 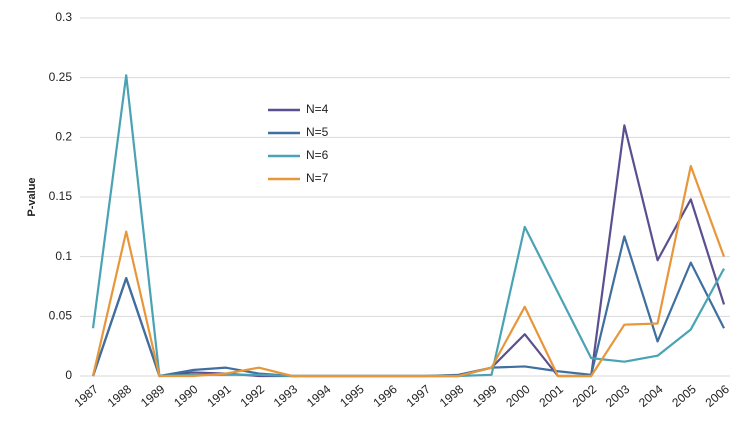 What do you see at coordinates (718, 396) in the screenshot?
I see `x-tick-label: 2006` at bounding box center [718, 396].